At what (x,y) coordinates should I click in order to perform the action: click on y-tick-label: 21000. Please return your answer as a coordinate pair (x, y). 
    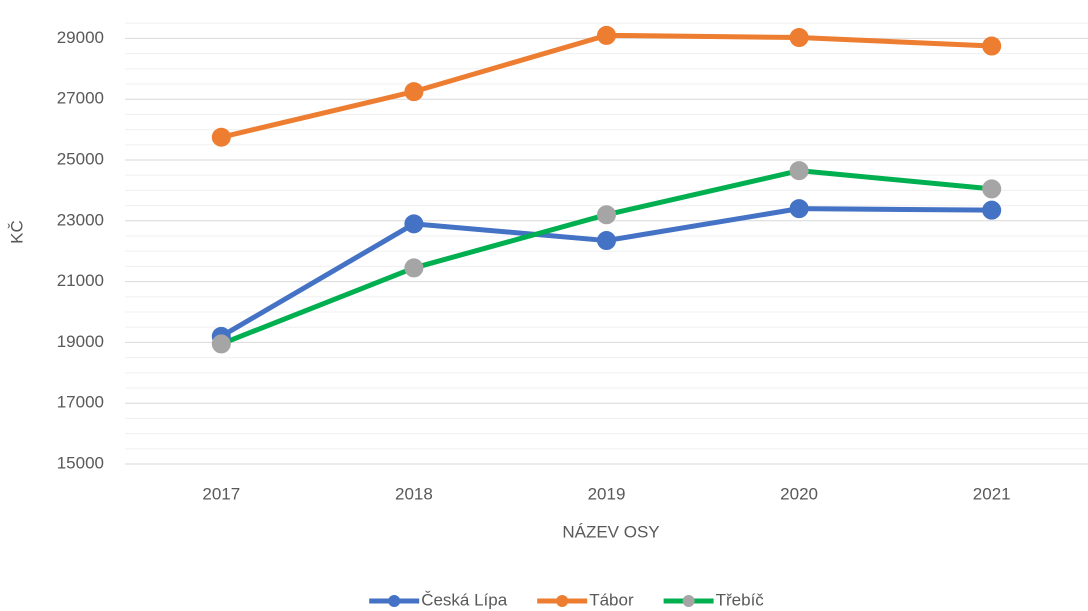
    Looking at the image, I should click on (80, 280).